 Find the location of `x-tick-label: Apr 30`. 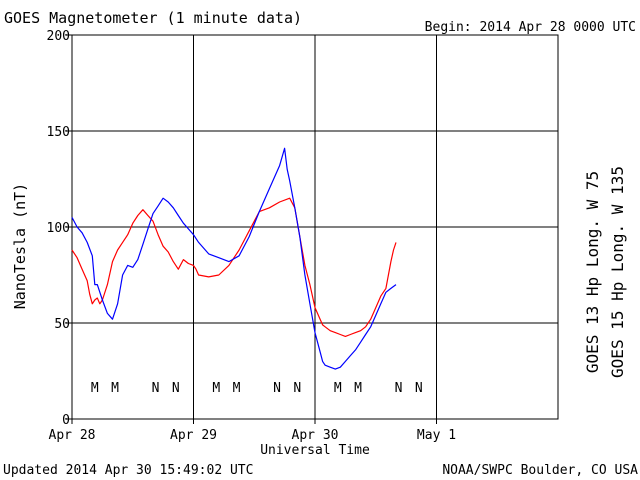

x-tick-label: Apr 30 is located at coordinates (315, 435).